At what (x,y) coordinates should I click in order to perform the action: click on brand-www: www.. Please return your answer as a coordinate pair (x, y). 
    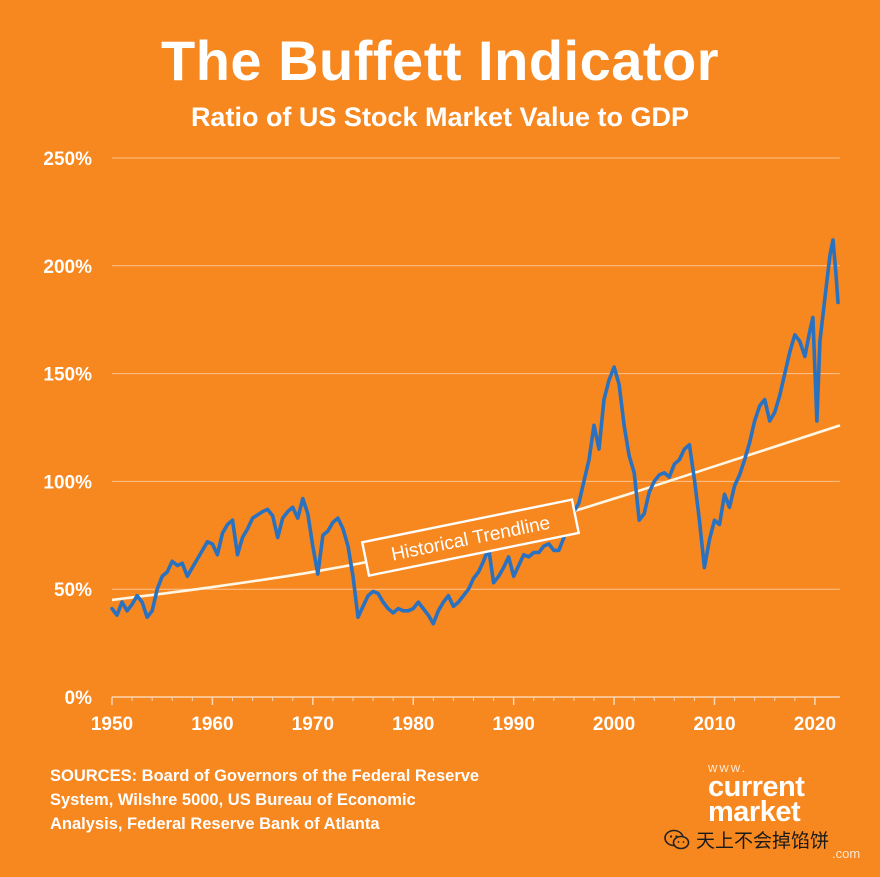
    Looking at the image, I should click on (728, 767).